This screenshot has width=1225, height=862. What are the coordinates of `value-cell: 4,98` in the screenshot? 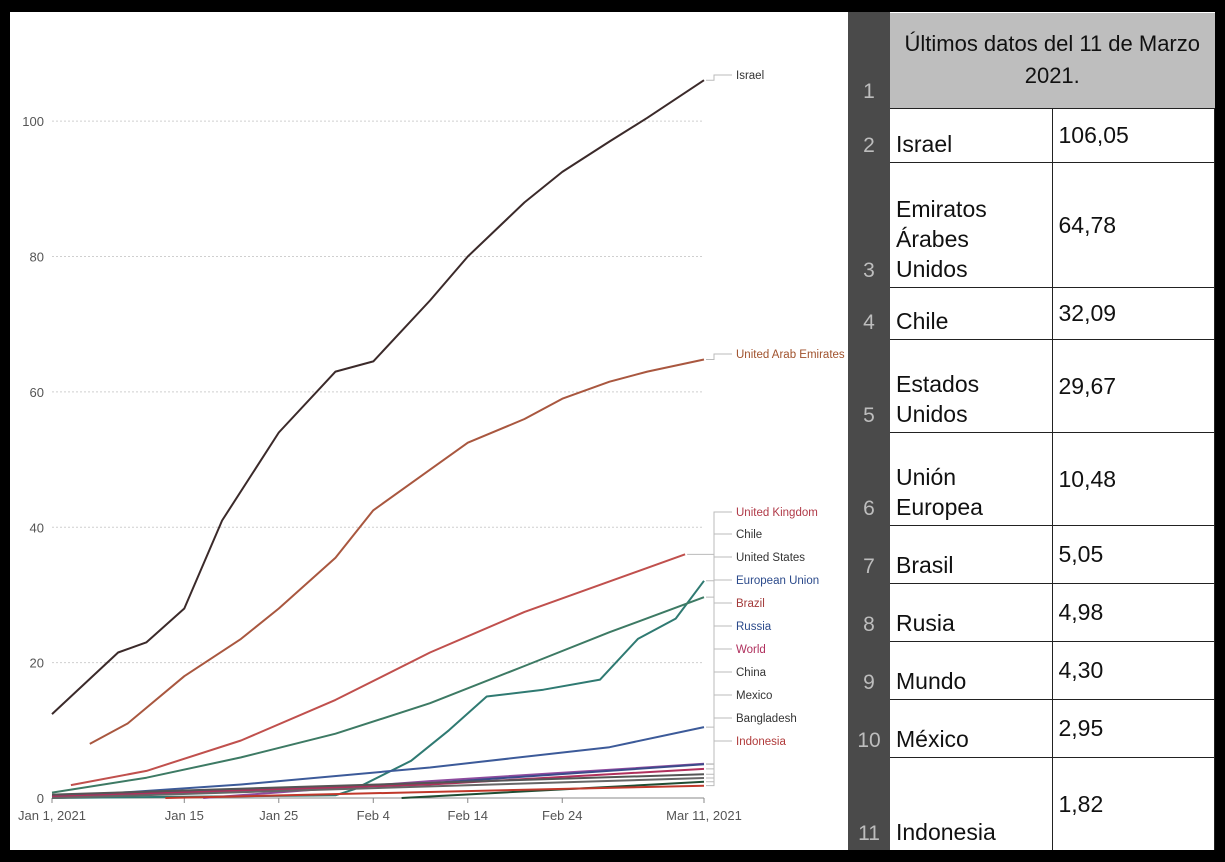 It's located at (1133, 612).